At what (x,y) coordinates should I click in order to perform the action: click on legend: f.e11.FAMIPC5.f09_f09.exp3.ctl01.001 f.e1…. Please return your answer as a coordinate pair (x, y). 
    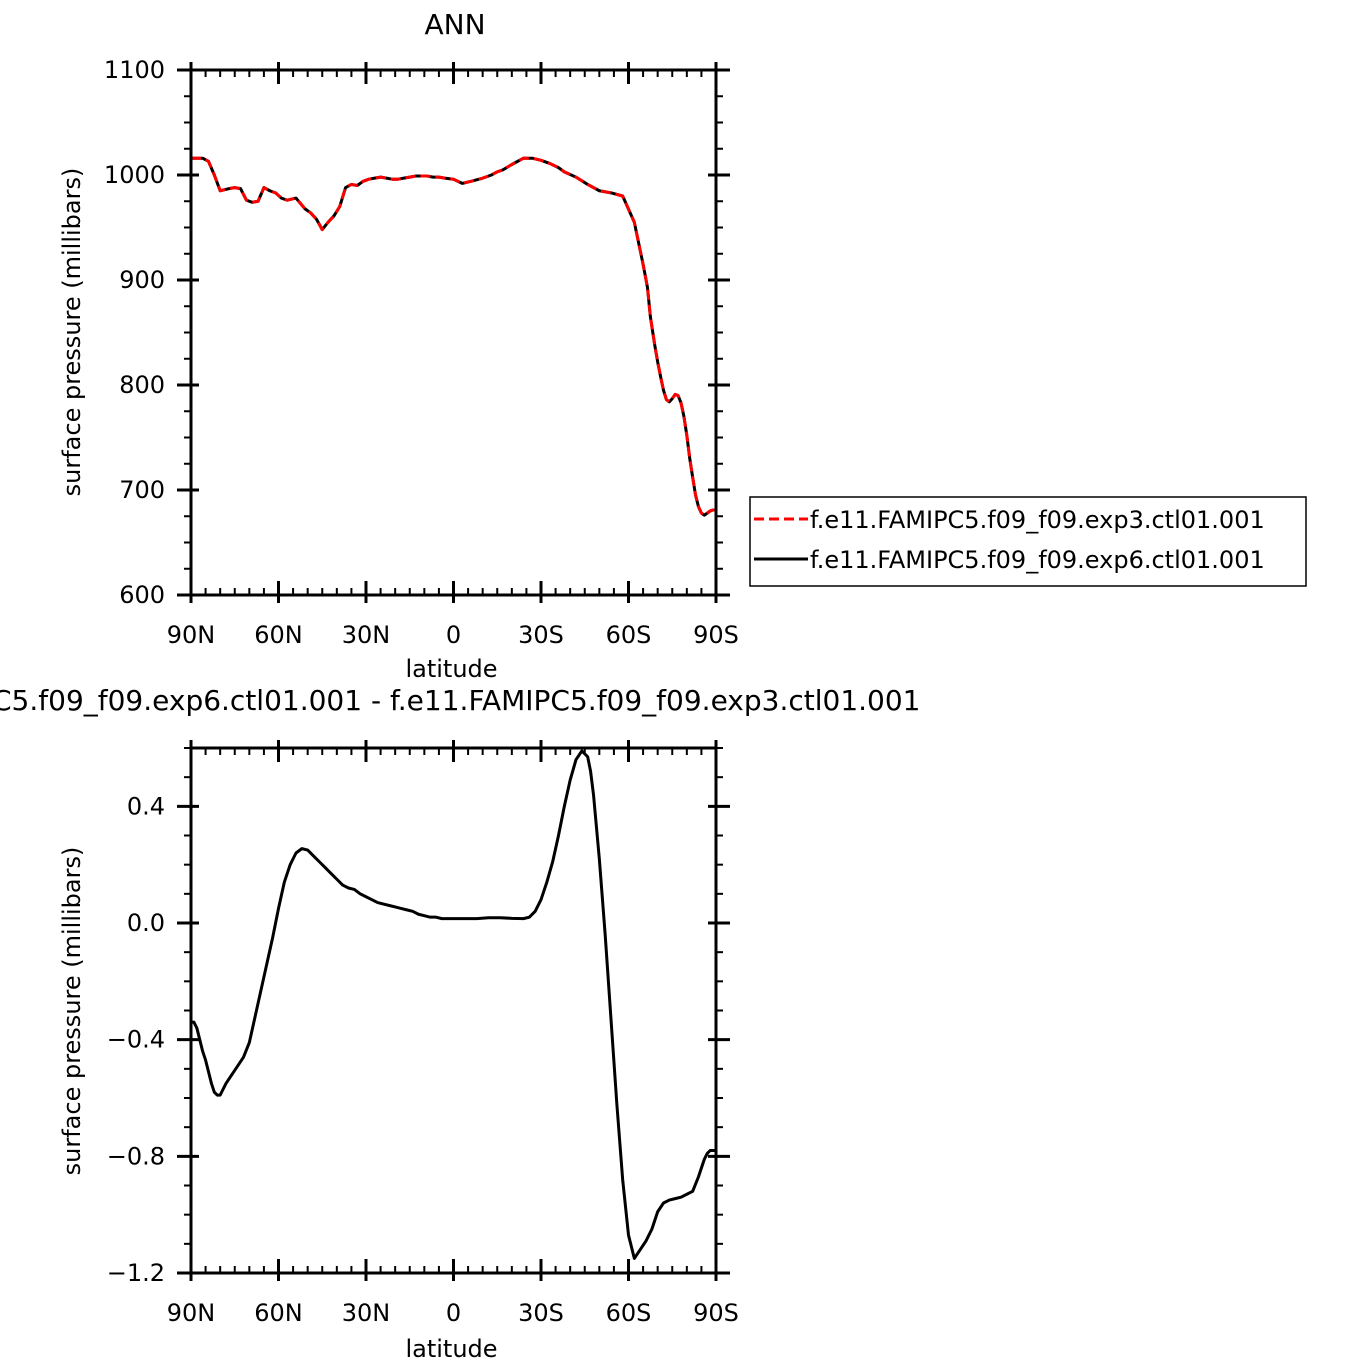
    Looking at the image, I should click on (1028, 541).